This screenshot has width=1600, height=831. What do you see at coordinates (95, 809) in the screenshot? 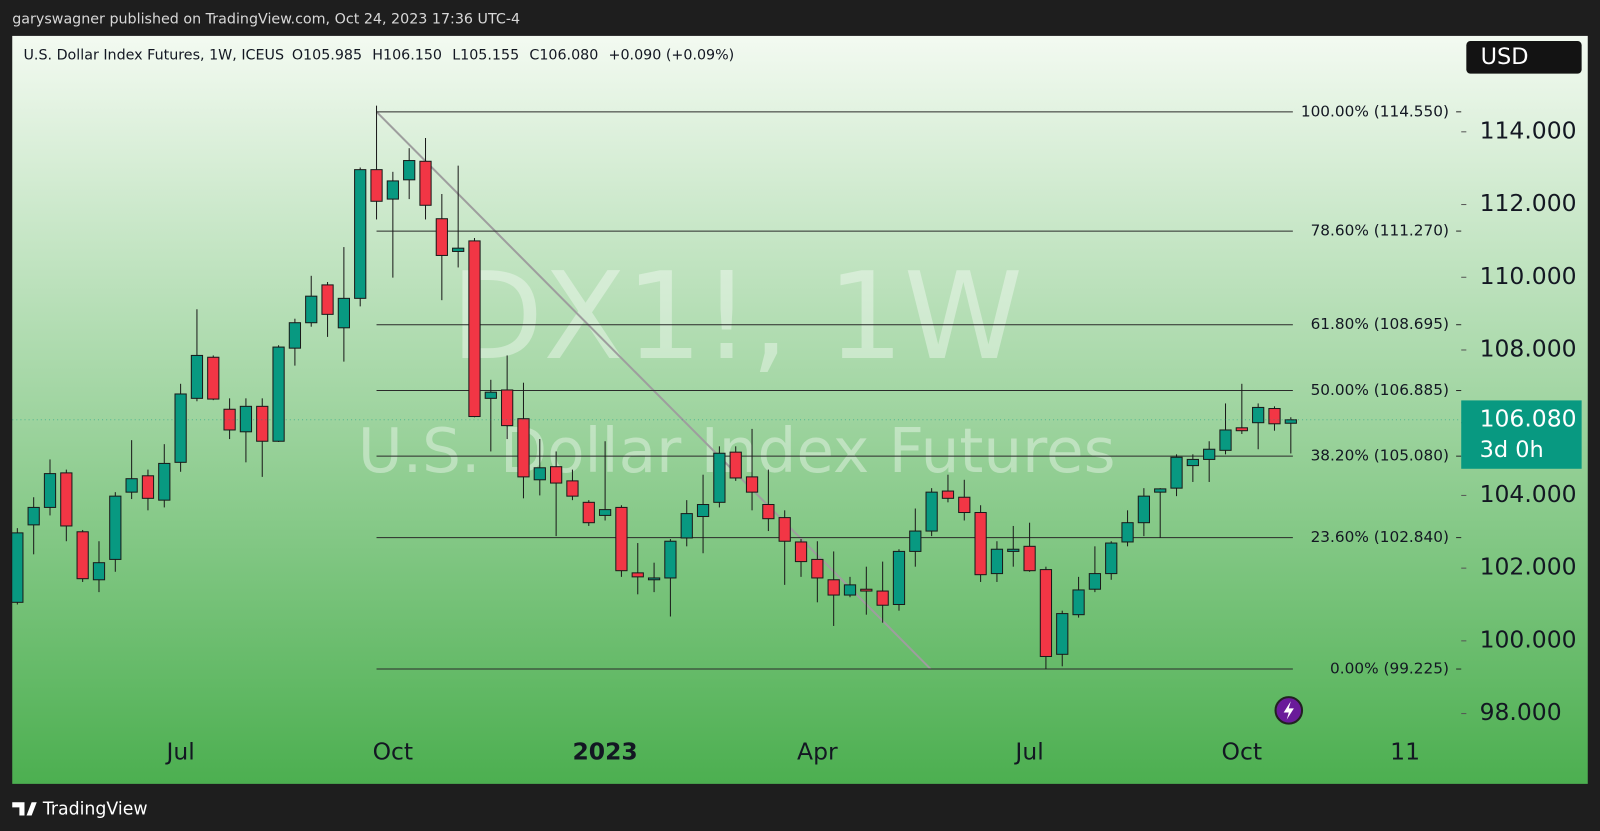
I see `brand-name: TradingView` at bounding box center [95, 809].